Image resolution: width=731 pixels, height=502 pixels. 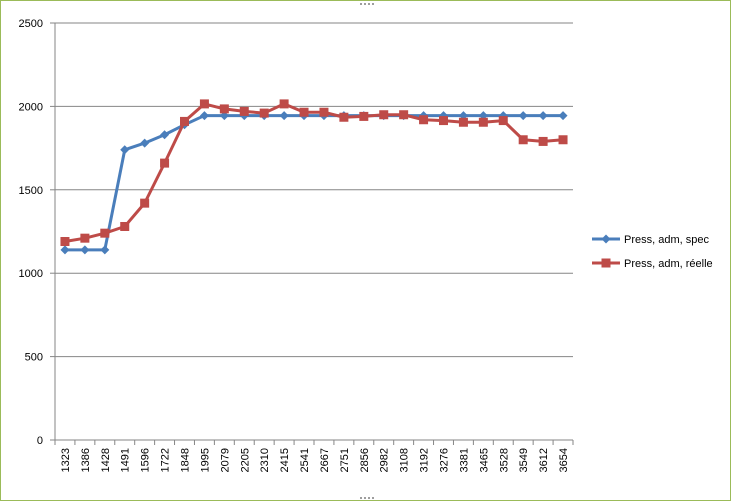 What do you see at coordinates (40, 441) in the screenshot?
I see `y-tick-label: 0` at bounding box center [40, 441].